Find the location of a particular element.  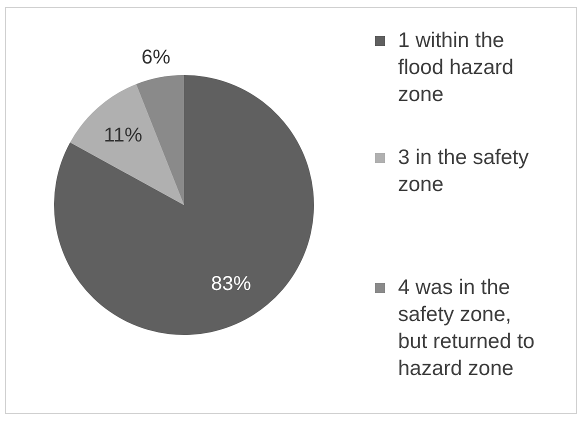

legend-label: 1 within the flood hazard zone is located at coordinates (456, 68).